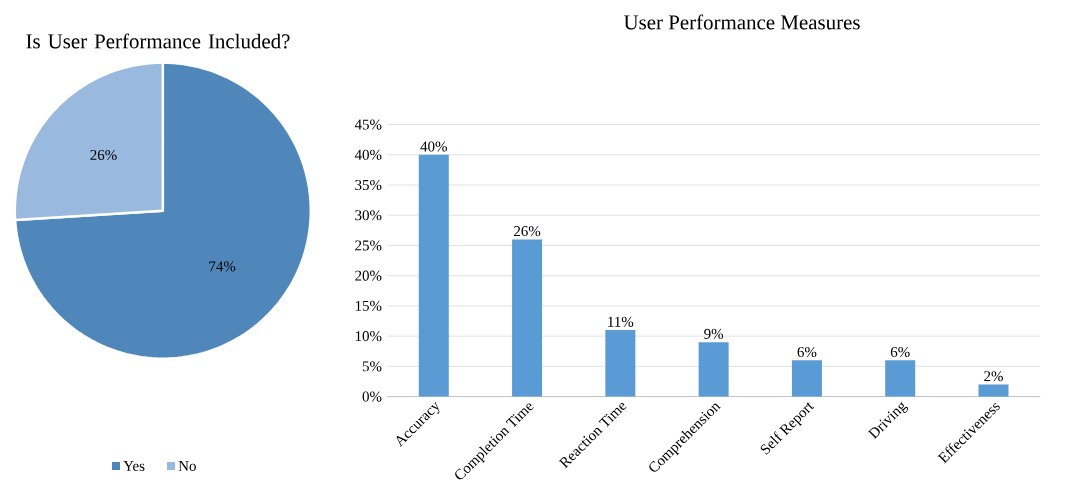  What do you see at coordinates (368, 185) in the screenshot?
I see `y-tick-label: 35%` at bounding box center [368, 185].